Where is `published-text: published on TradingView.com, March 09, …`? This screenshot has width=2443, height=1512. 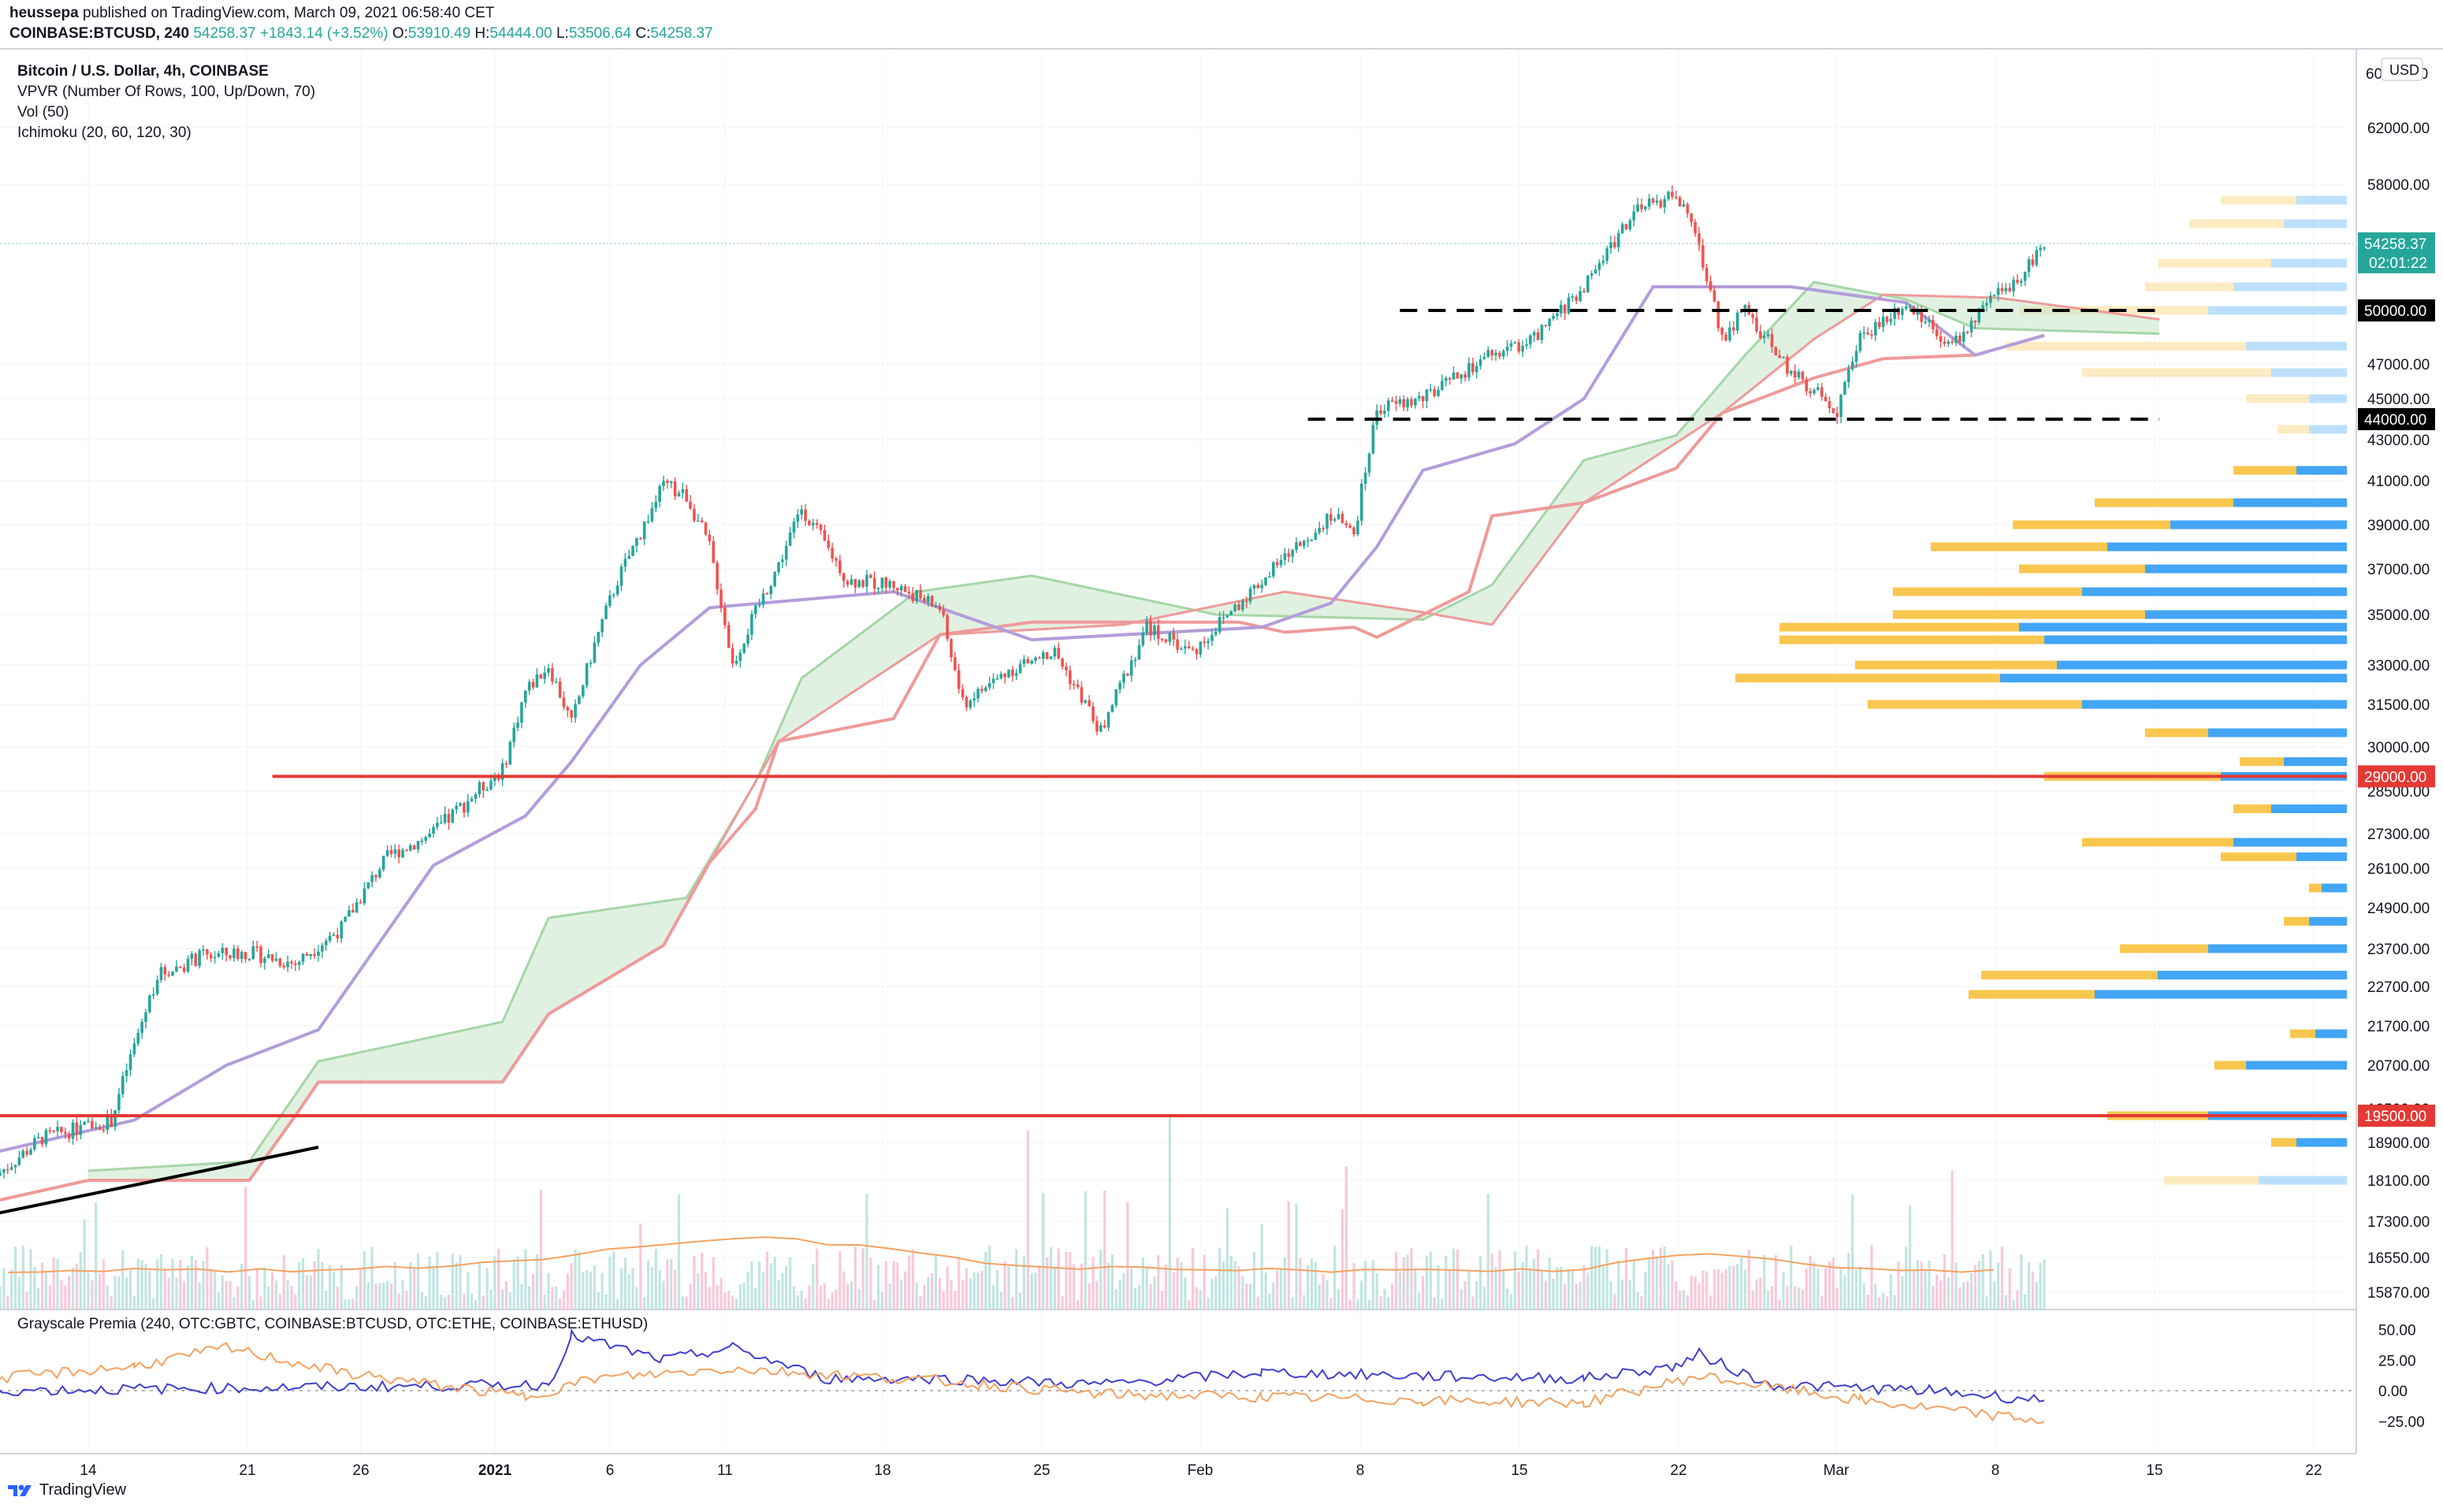 published-text: published on TradingView.com, March 09, … is located at coordinates (288, 13).